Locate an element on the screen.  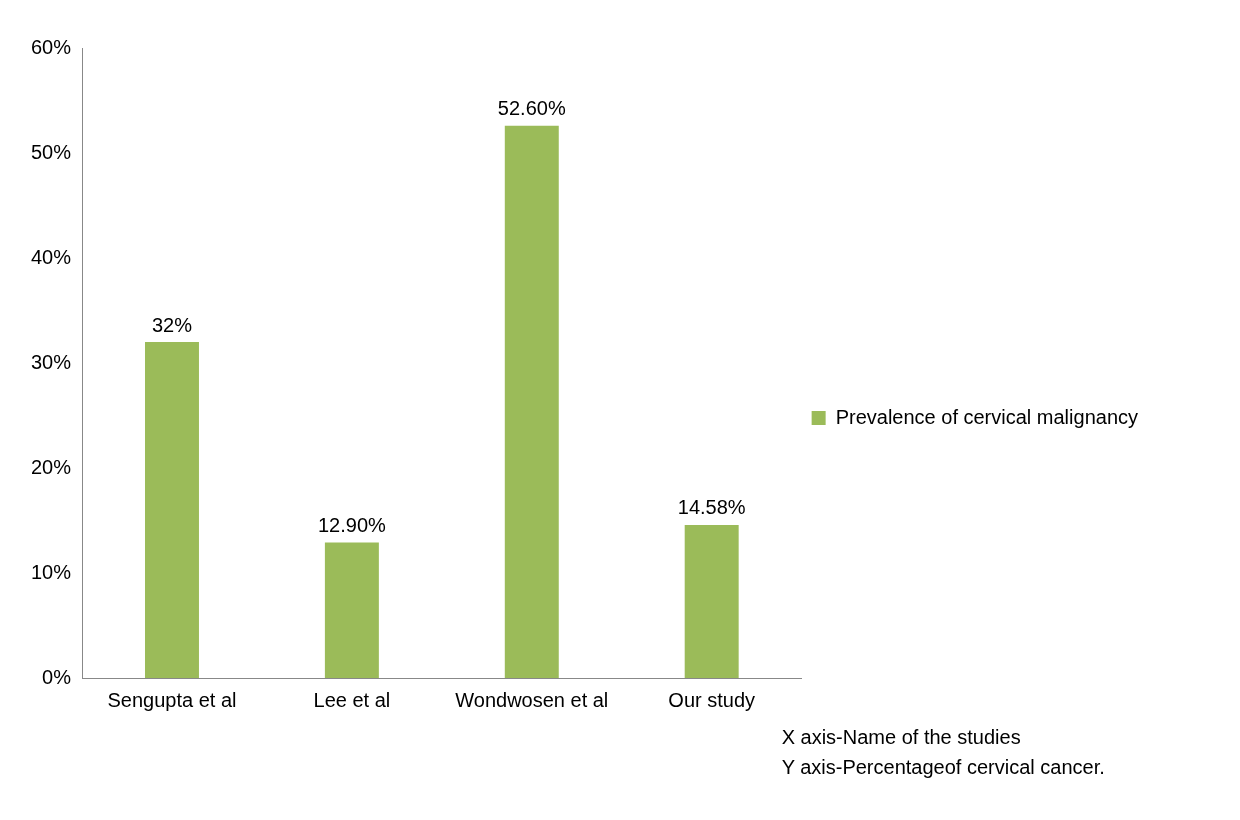
y-tick-label: 20% is located at coordinates (51, 466).